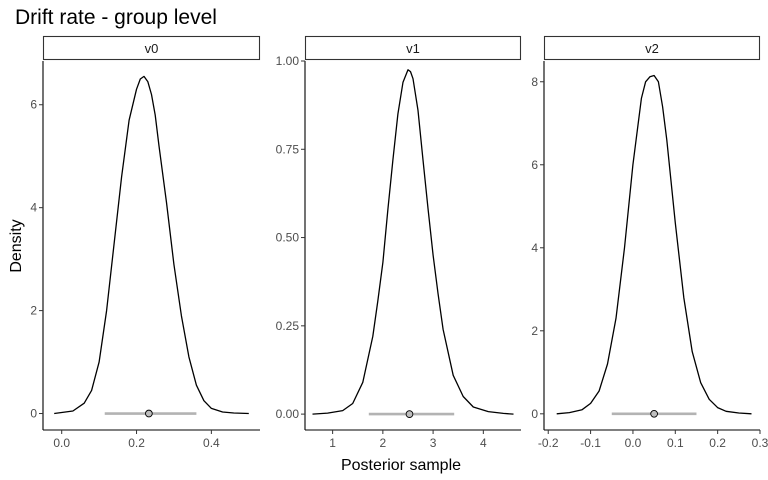  I want to click on x-tick-label: 2, so click(383, 443).